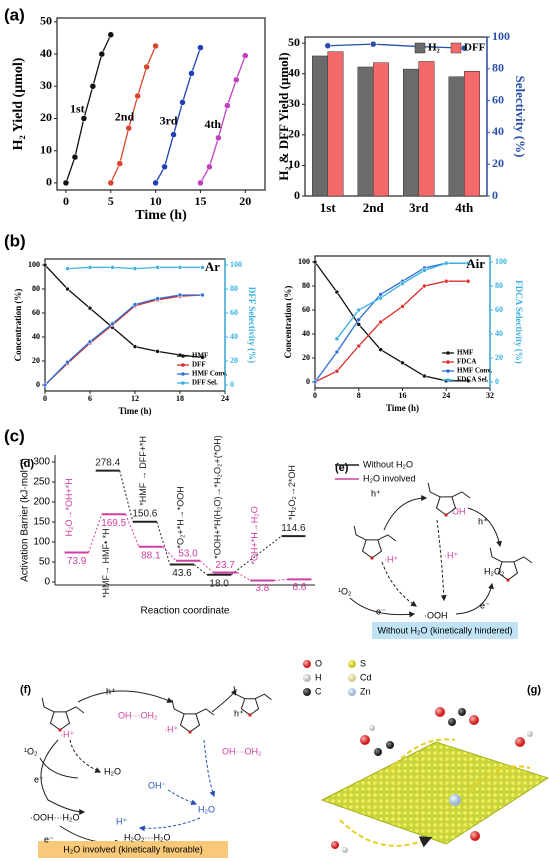  I want to click on y2-tick-label: 20, so click(234, 360).